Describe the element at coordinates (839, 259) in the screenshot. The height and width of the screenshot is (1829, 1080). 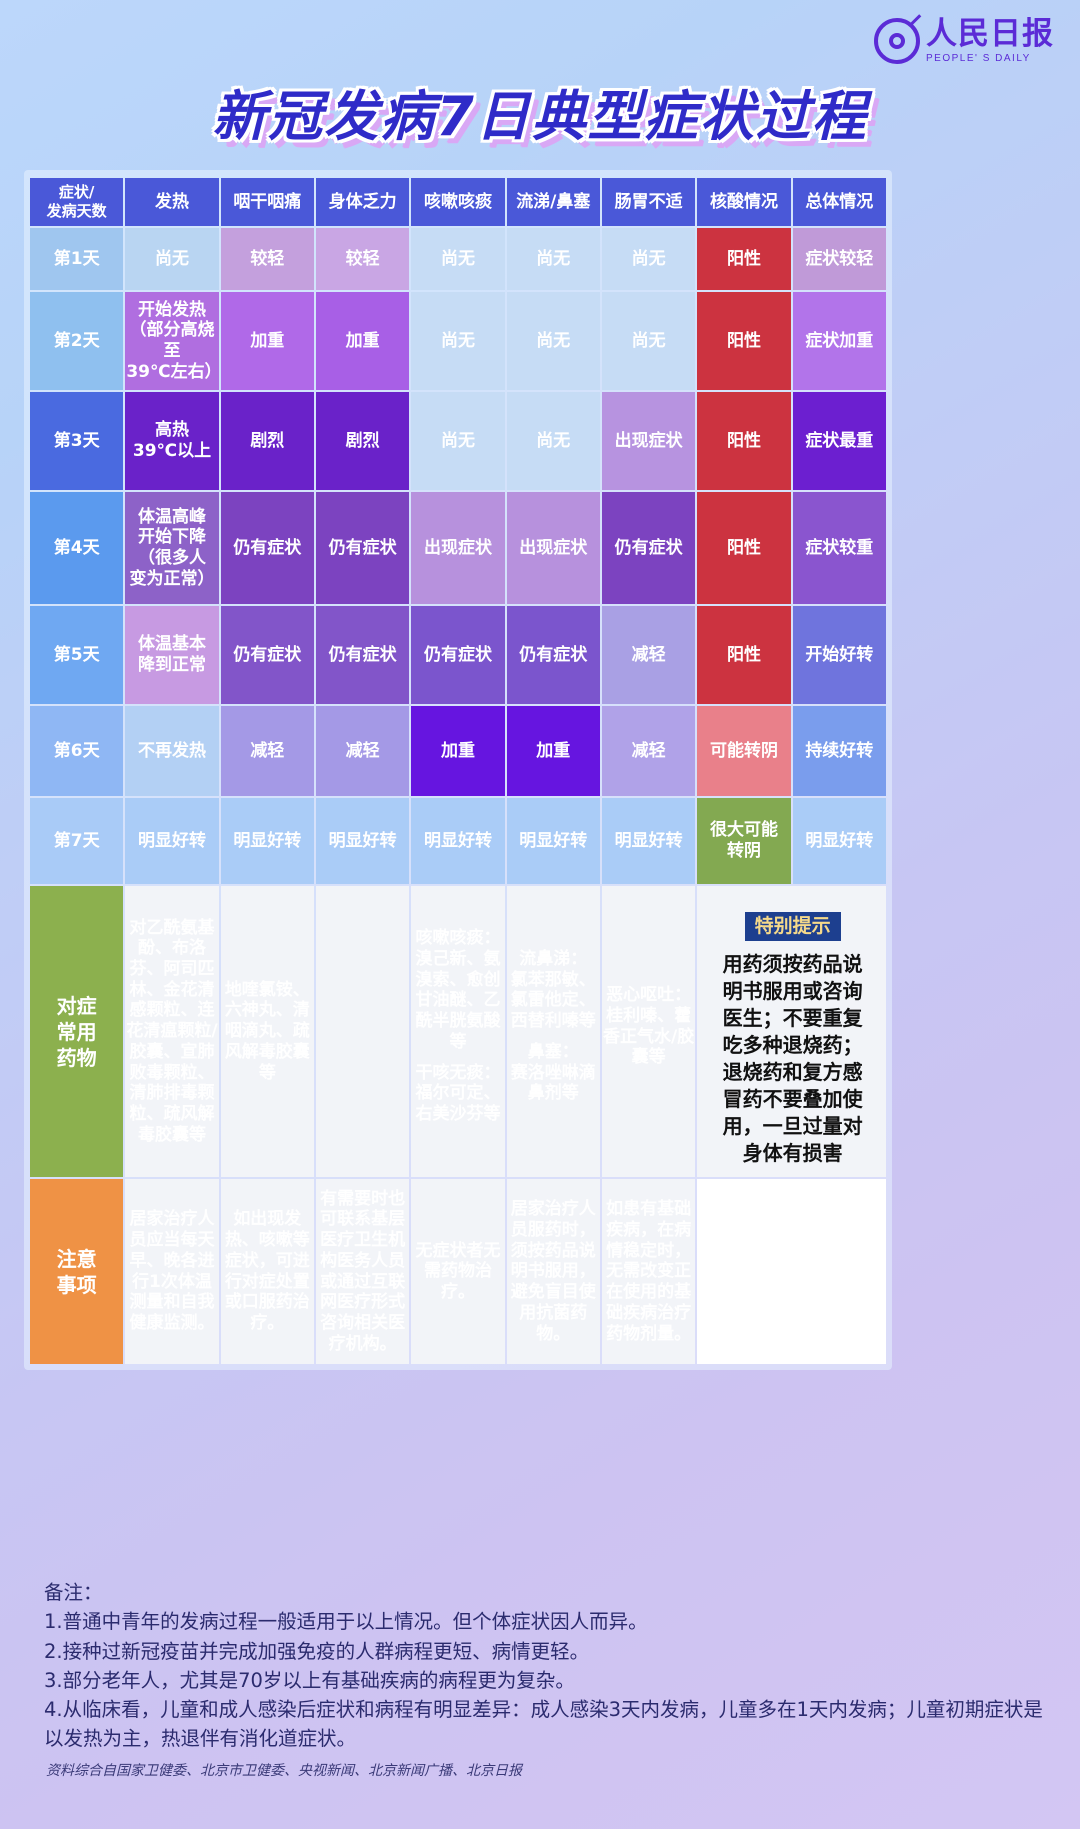
I see `cell-d1-c8: 症状较轻` at that location.